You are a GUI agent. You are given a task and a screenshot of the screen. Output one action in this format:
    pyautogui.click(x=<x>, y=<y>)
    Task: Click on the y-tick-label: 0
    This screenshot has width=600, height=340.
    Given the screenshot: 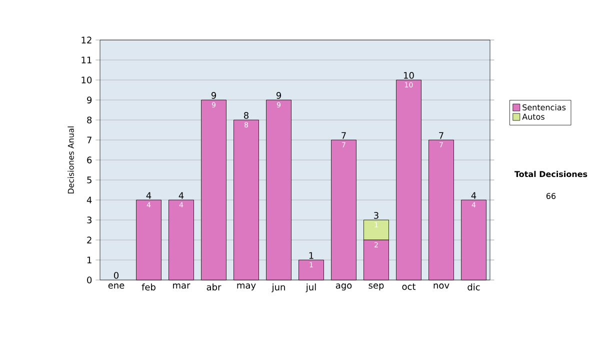 What is the action you would take?
    pyautogui.click(x=89, y=280)
    